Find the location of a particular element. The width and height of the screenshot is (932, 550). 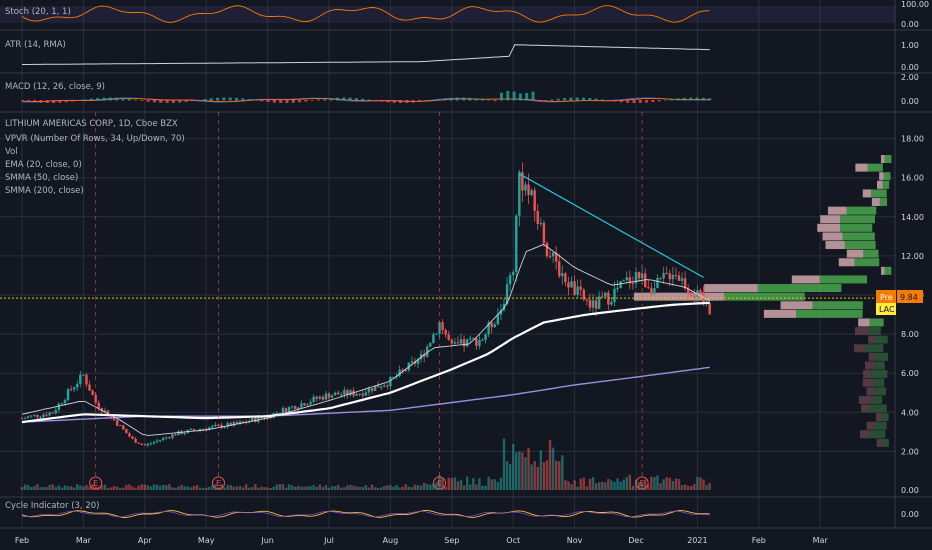

pre-tag-bg is located at coordinates (886, 296).